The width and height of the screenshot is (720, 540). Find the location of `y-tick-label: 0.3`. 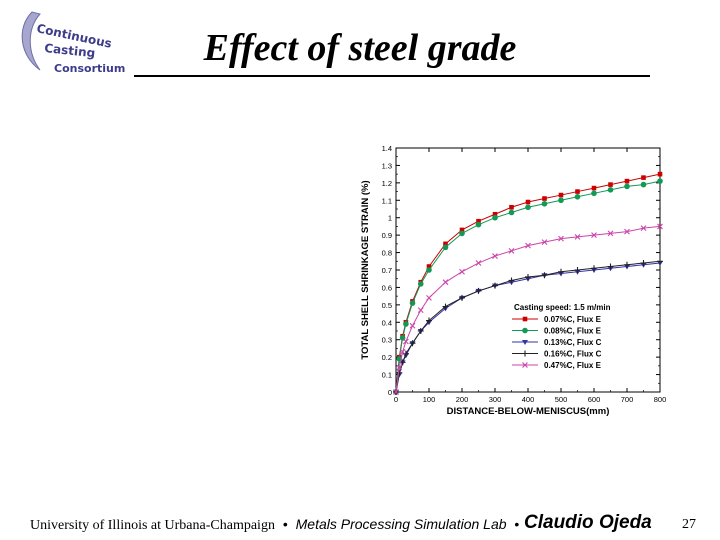

y-tick-label: 0.3 is located at coordinates (387, 340).